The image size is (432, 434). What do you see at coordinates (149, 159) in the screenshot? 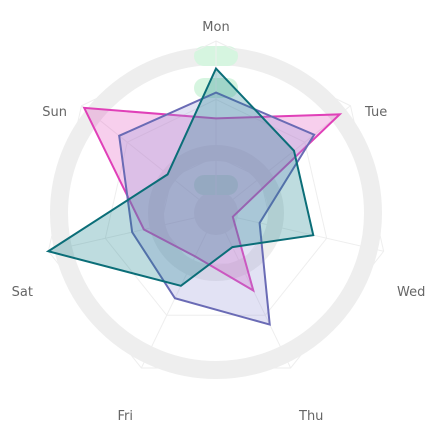
I see `grid-spoke-sun` at bounding box center [149, 159].